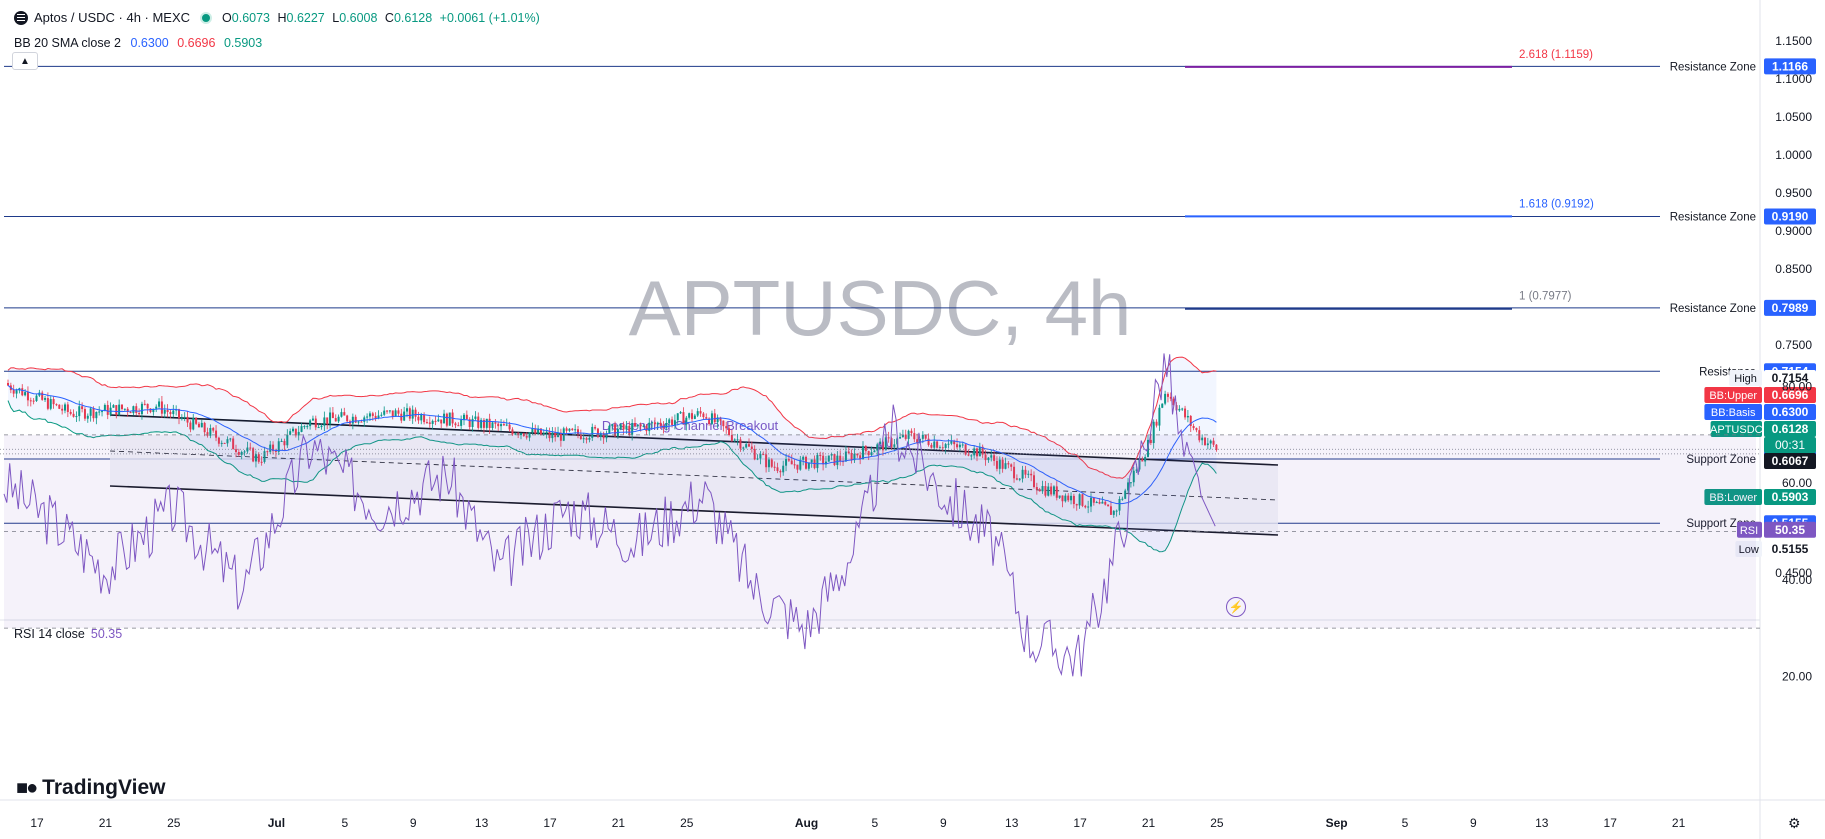 The width and height of the screenshot is (1825, 839). I want to click on market-status-icon, so click(206, 17).